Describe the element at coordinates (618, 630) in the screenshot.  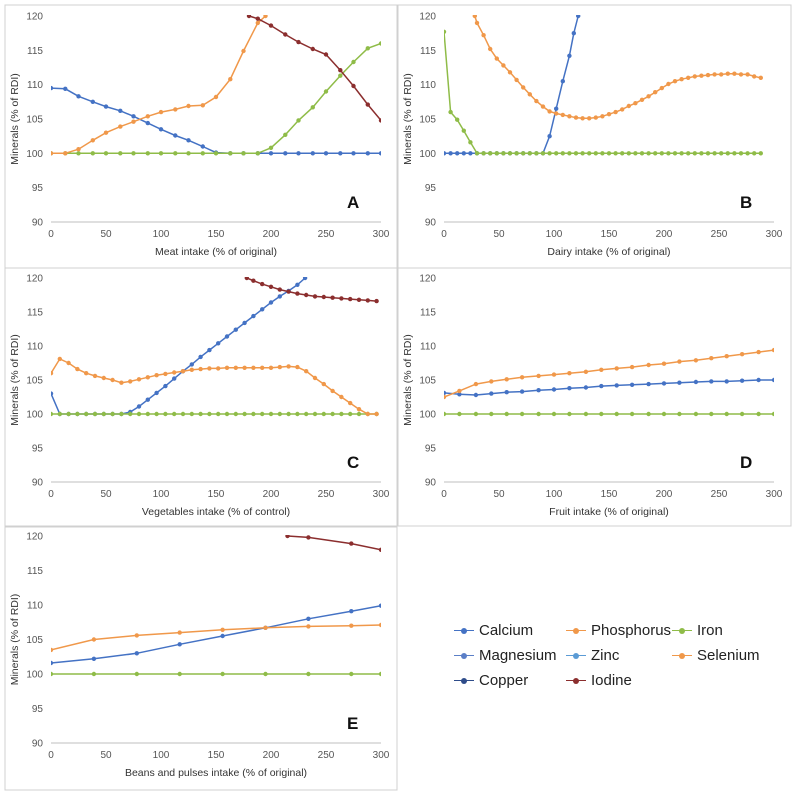
I see `legend-item-phosphorus: Phosphorus` at that location.